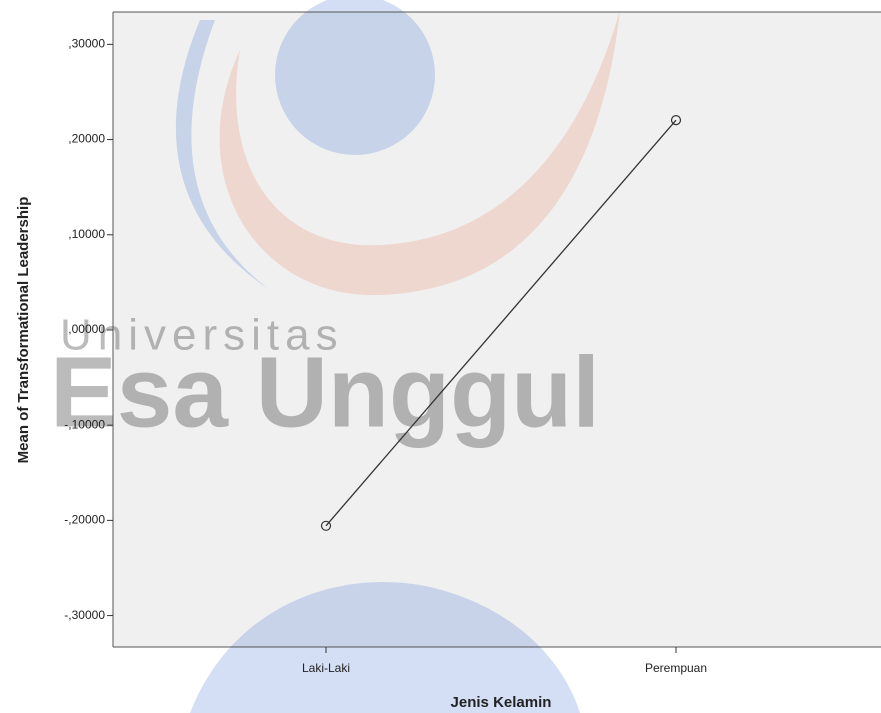 This screenshot has height=713, width=881. What do you see at coordinates (202, 335) in the screenshot?
I see `watermark-text: Universitas` at bounding box center [202, 335].